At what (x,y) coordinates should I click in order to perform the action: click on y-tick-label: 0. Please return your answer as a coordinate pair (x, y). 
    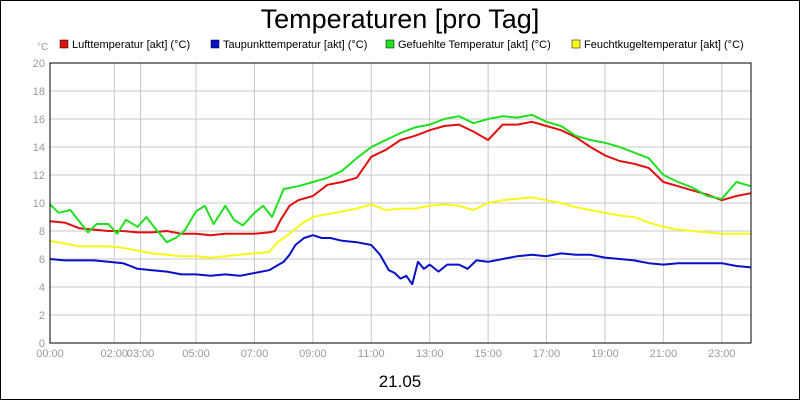
    Looking at the image, I should click on (42, 344).